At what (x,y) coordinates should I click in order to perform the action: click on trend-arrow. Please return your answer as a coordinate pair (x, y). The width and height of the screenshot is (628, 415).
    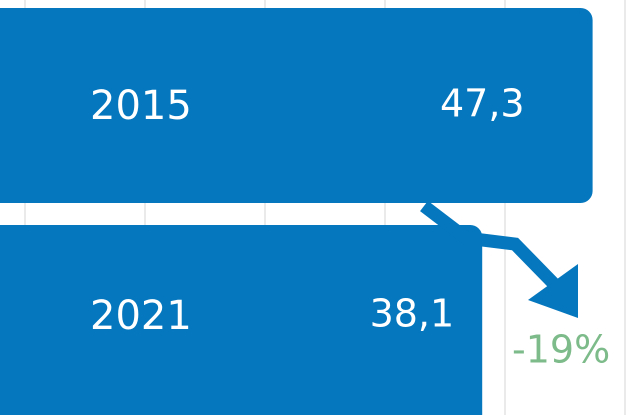
    Looking at the image, I should click on (490, 245).